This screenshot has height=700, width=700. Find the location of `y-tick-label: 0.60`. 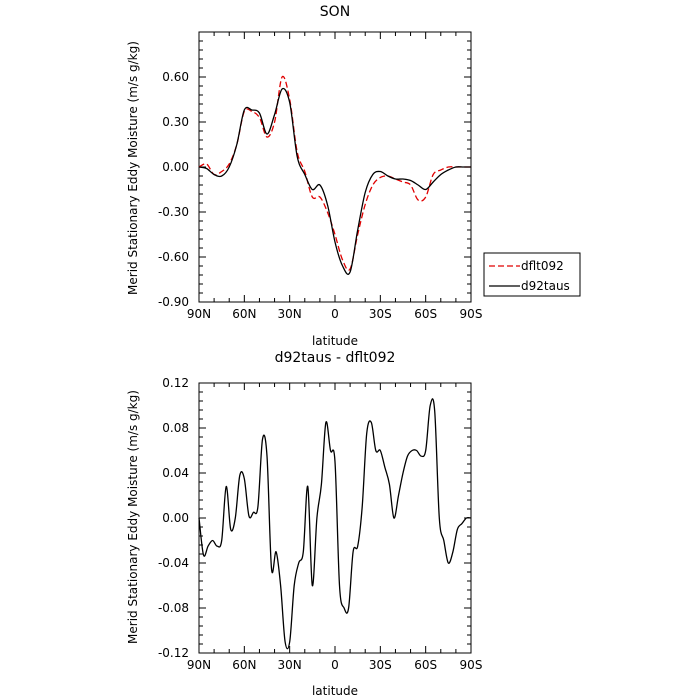

y-tick-label: 0.60 is located at coordinates (175, 77).